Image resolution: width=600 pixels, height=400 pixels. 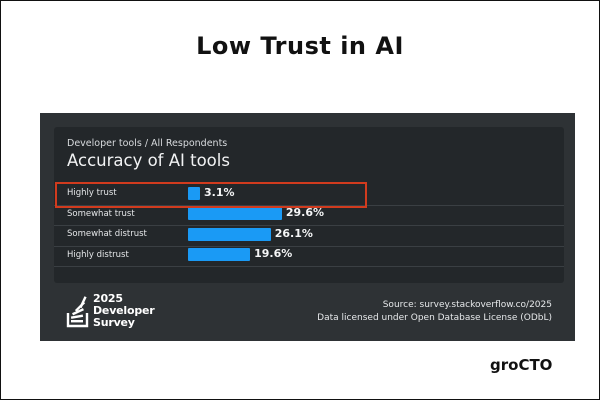 What do you see at coordinates (229, 234) in the screenshot?
I see `bar-somewhat-distrust` at bounding box center [229, 234].